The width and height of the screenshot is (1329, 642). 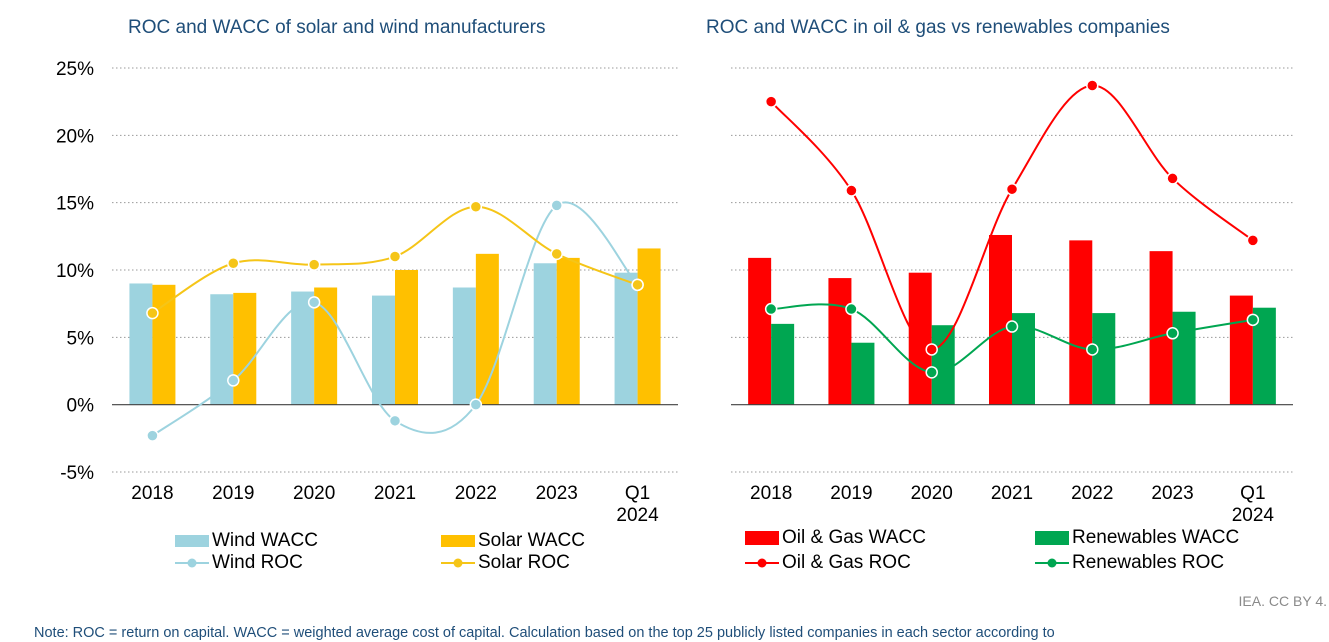 What do you see at coordinates (854, 537) in the screenshot?
I see `legend-label: Oil & Gas WACC` at bounding box center [854, 537].